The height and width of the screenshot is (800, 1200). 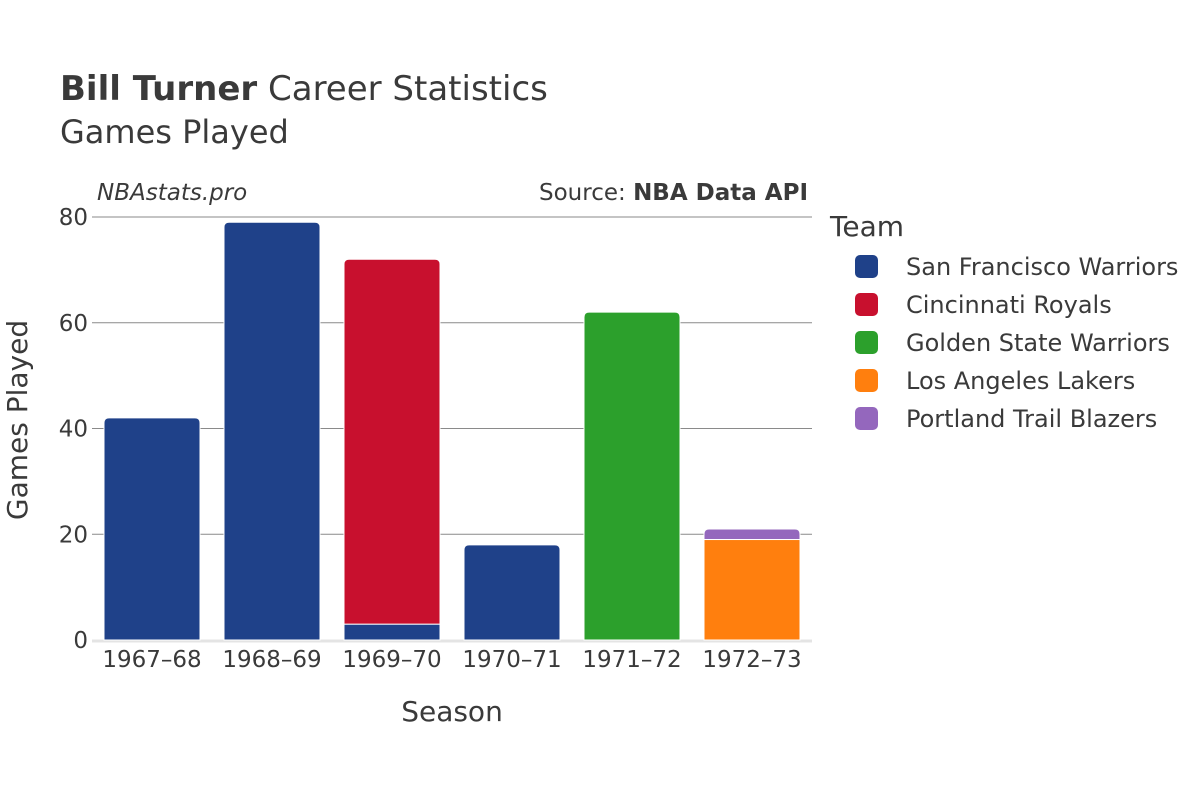 What do you see at coordinates (631, 660) in the screenshot?
I see `x-tick-label: 1971–72` at bounding box center [631, 660].